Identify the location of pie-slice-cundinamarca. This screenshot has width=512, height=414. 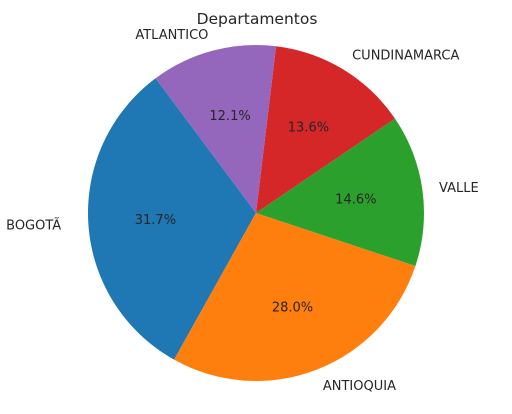
(325, 130).